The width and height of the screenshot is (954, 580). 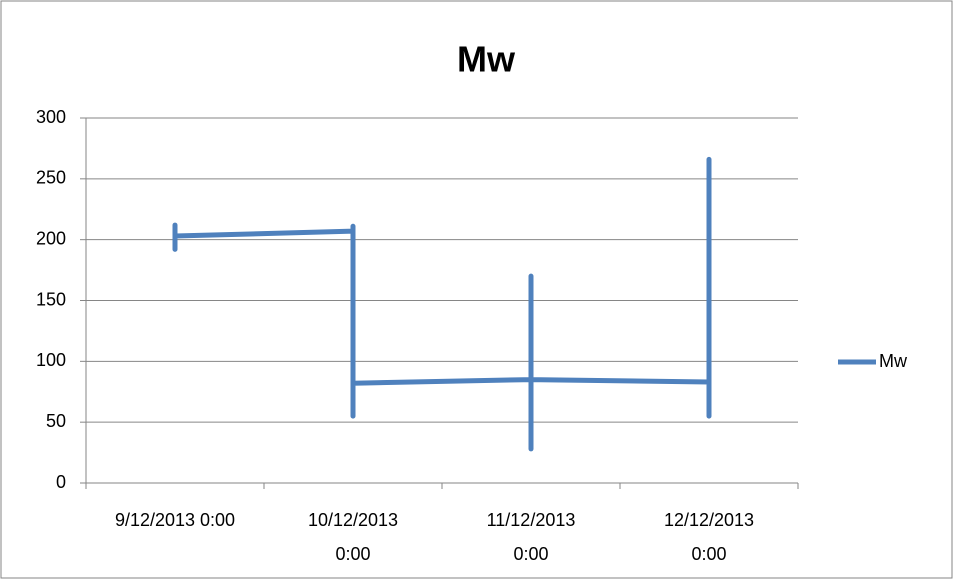 What do you see at coordinates (531, 537) in the screenshot?
I see `x-tick-label: 11/12/2013 0:00` at bounding box center [531, 537].